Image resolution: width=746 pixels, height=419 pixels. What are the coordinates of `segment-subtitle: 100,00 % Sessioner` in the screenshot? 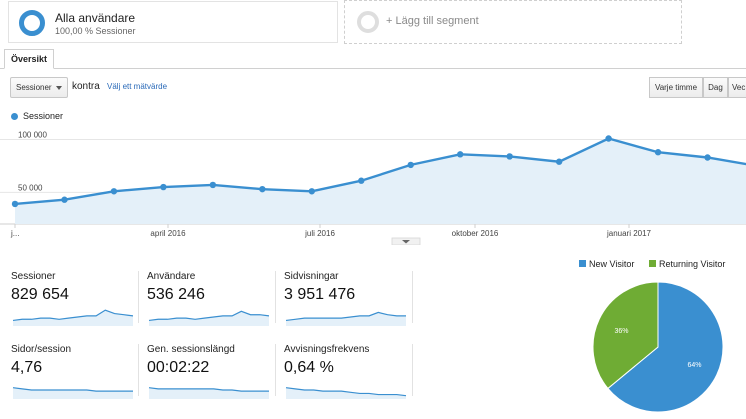 It's located at (95, 31).